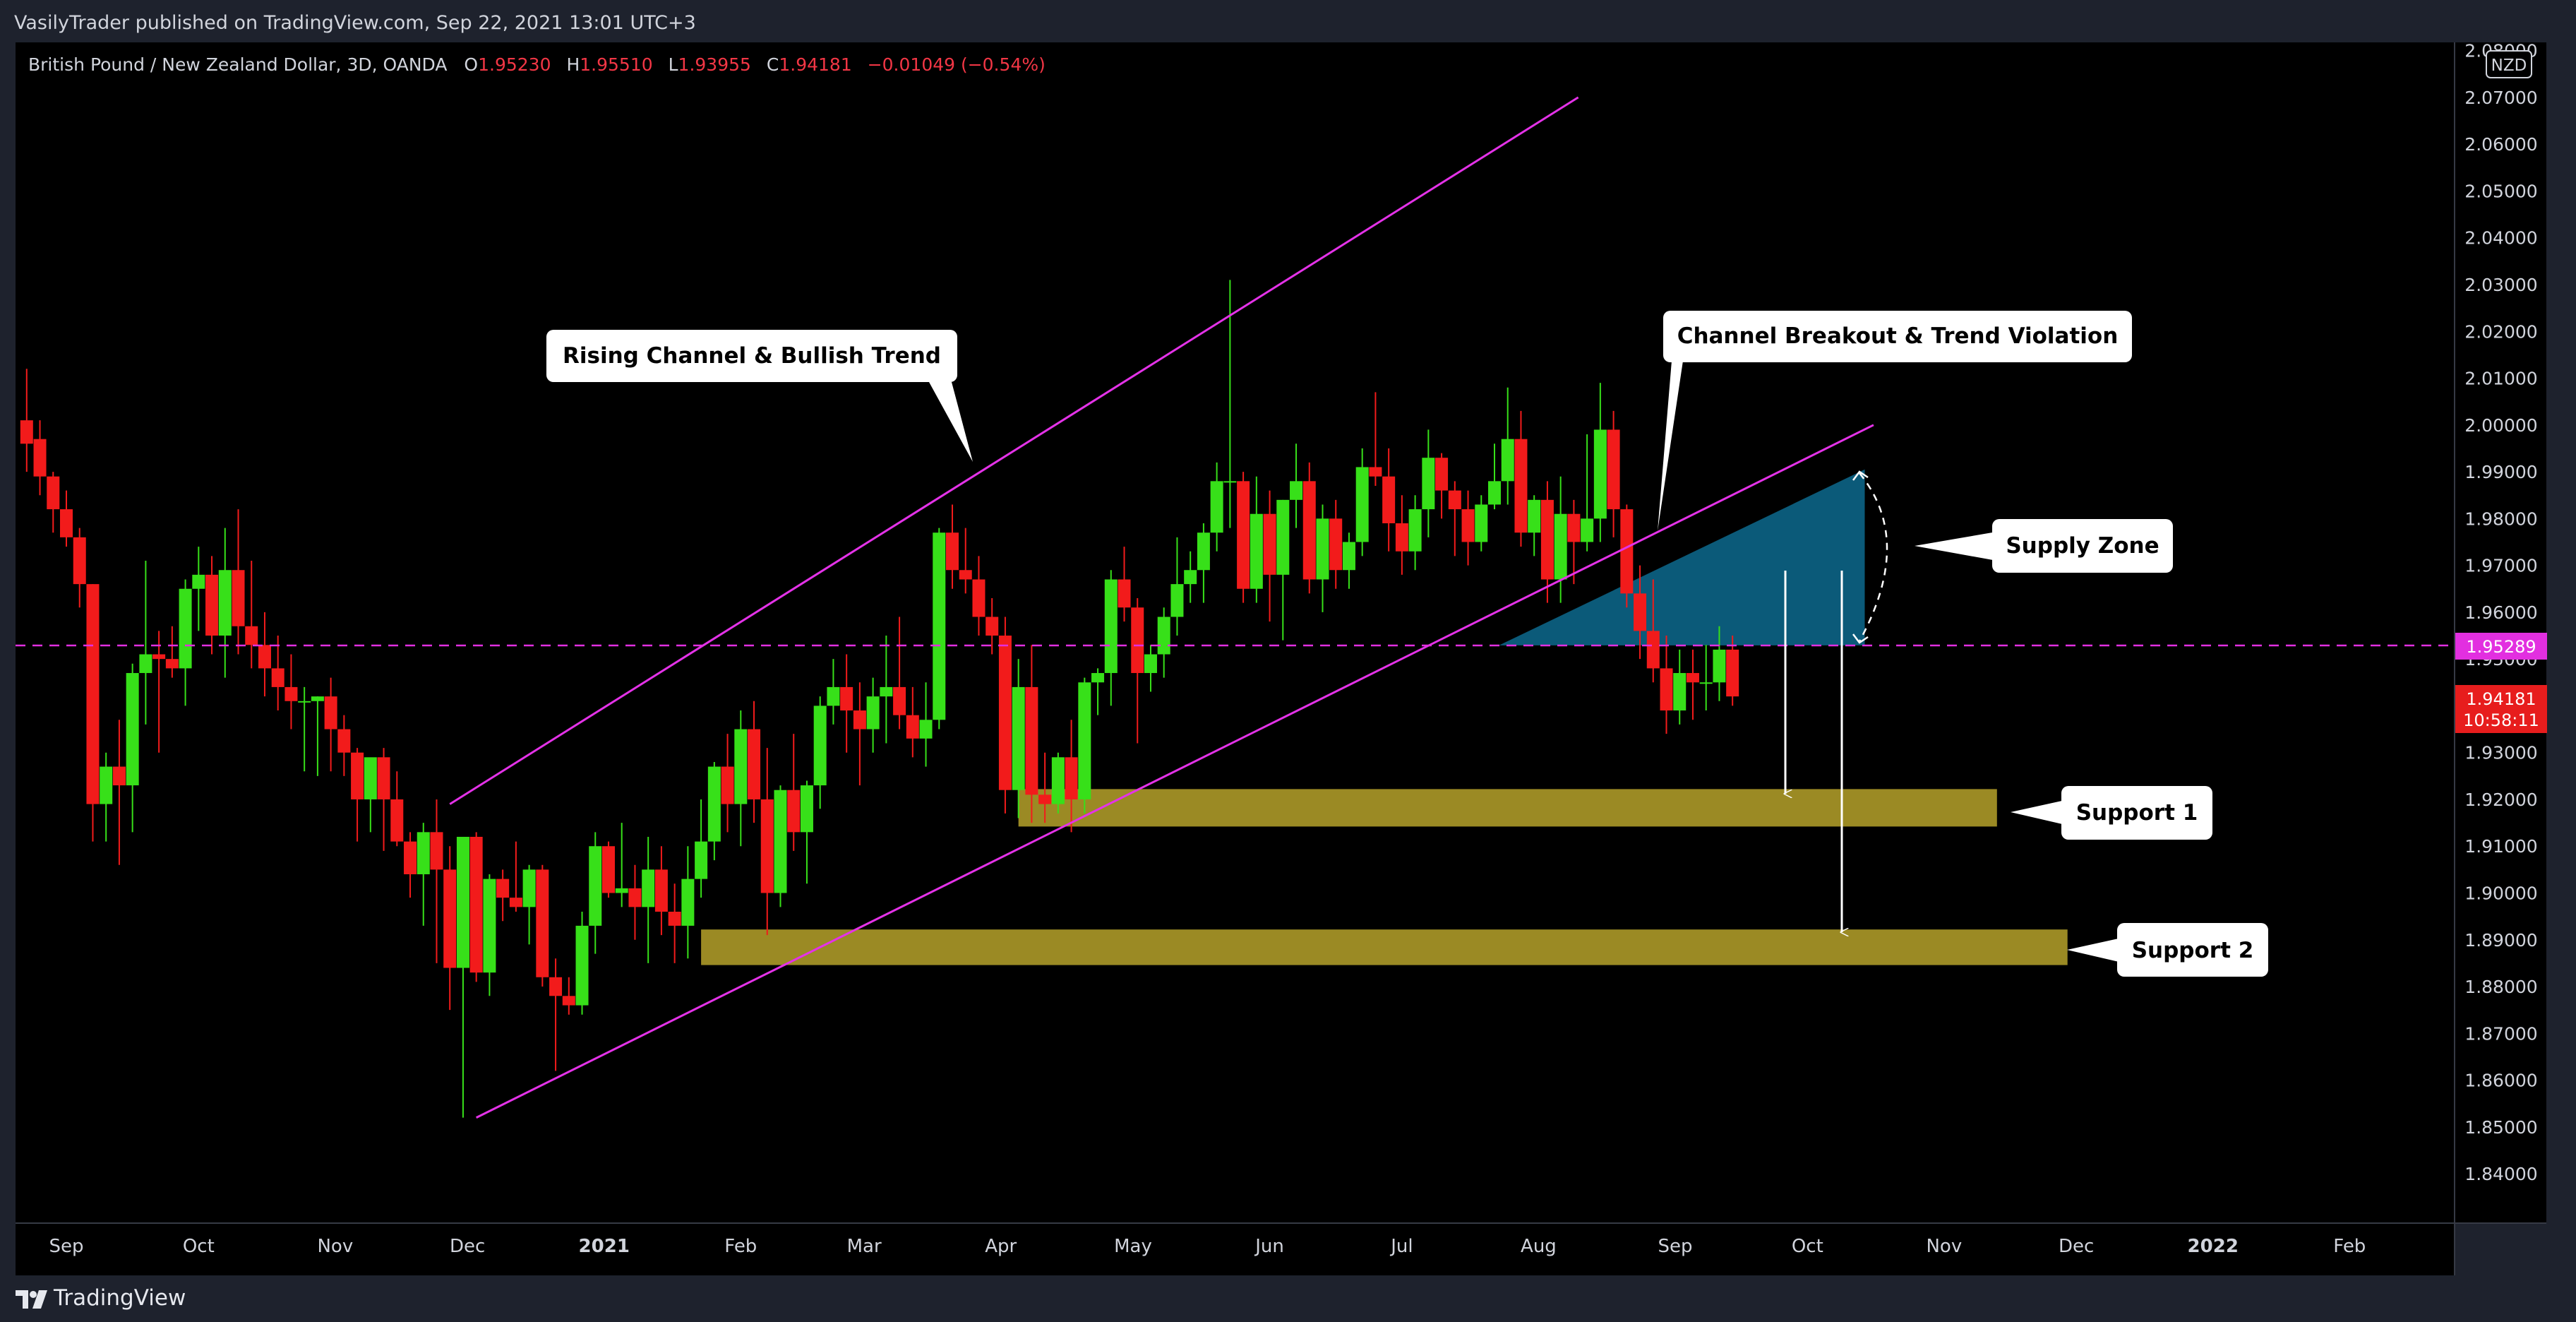  I want to click on supply-zone, so click(1682, 557).